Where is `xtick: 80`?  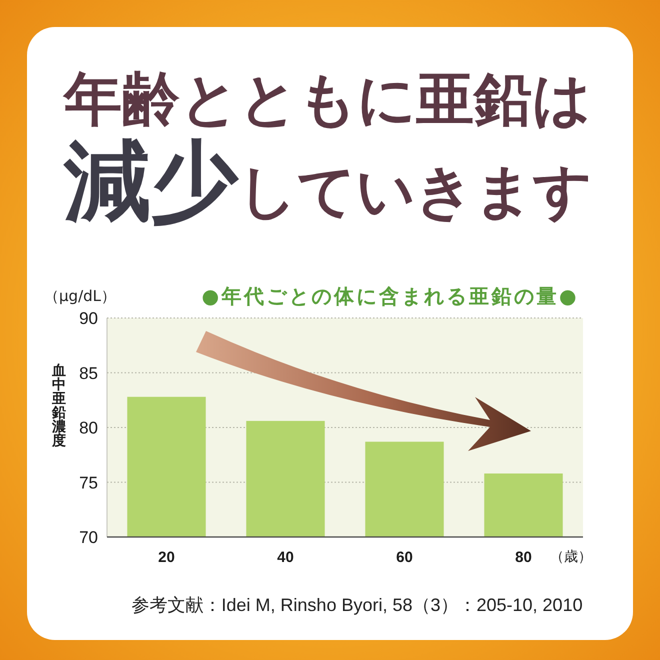 xtick: 80 is located at coordinates (523, 557).